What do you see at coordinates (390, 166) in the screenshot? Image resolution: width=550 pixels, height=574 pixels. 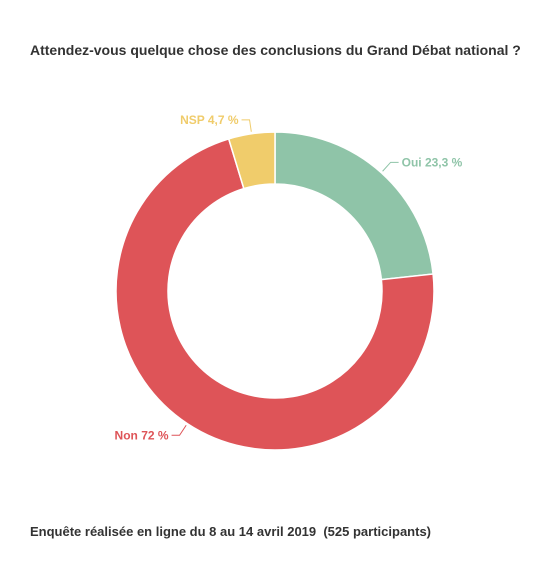 I see `leader-line-oui` at bounding box center [390, 166].